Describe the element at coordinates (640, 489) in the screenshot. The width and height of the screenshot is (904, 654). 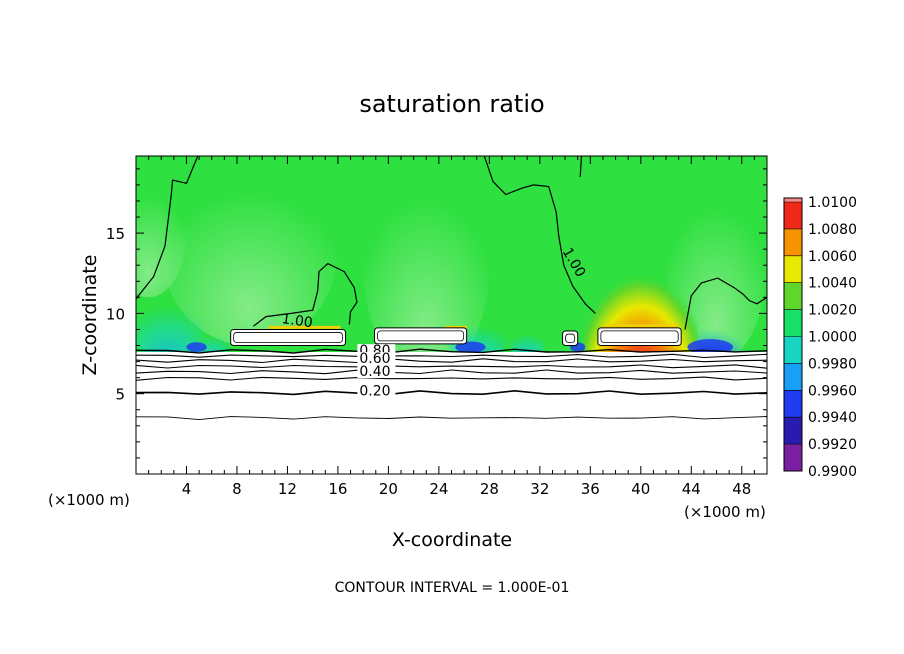
I see `x-tick-label: 40` at that location.